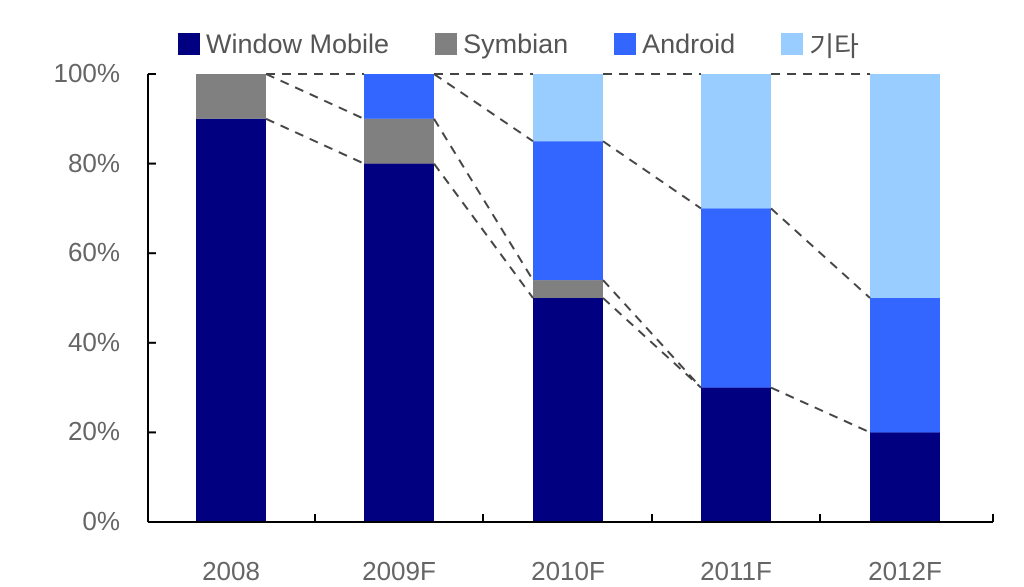 The image size is (1024, 587). What do you see at coordinates (93, 162) in the screenshot?
I see `y-tick-label: 80%` at bounding box center [93, 162].